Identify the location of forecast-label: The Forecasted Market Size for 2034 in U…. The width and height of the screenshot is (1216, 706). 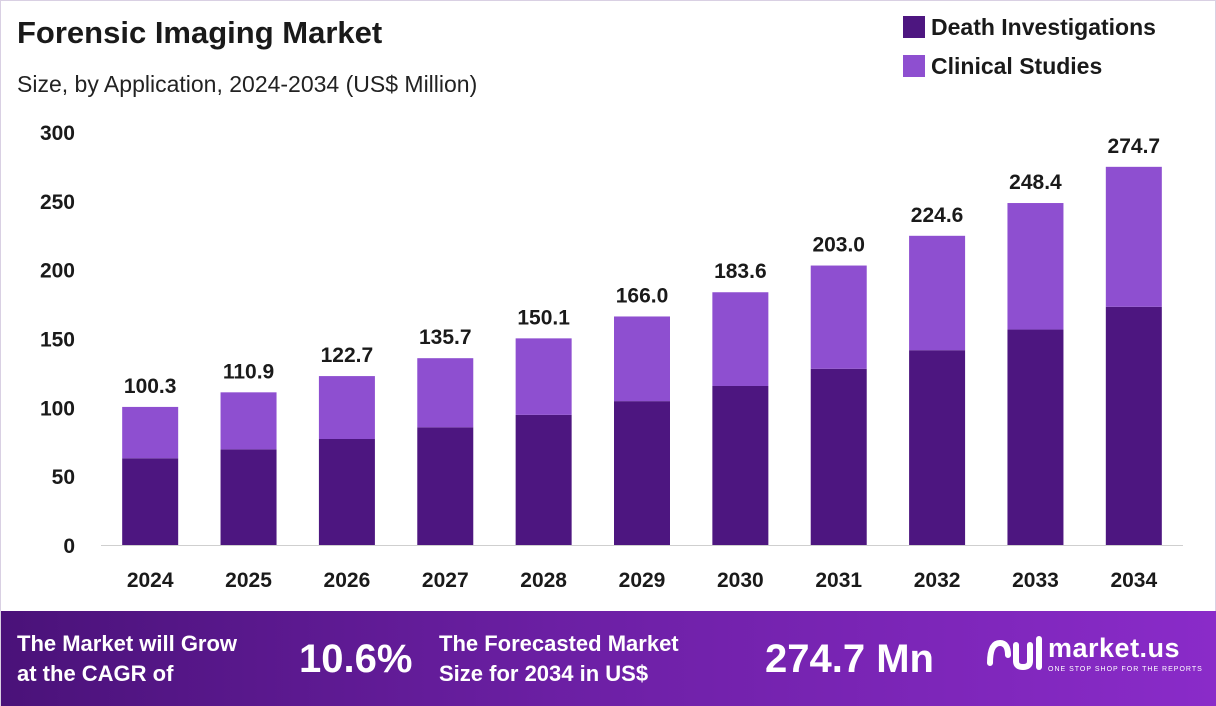
(559, 659).